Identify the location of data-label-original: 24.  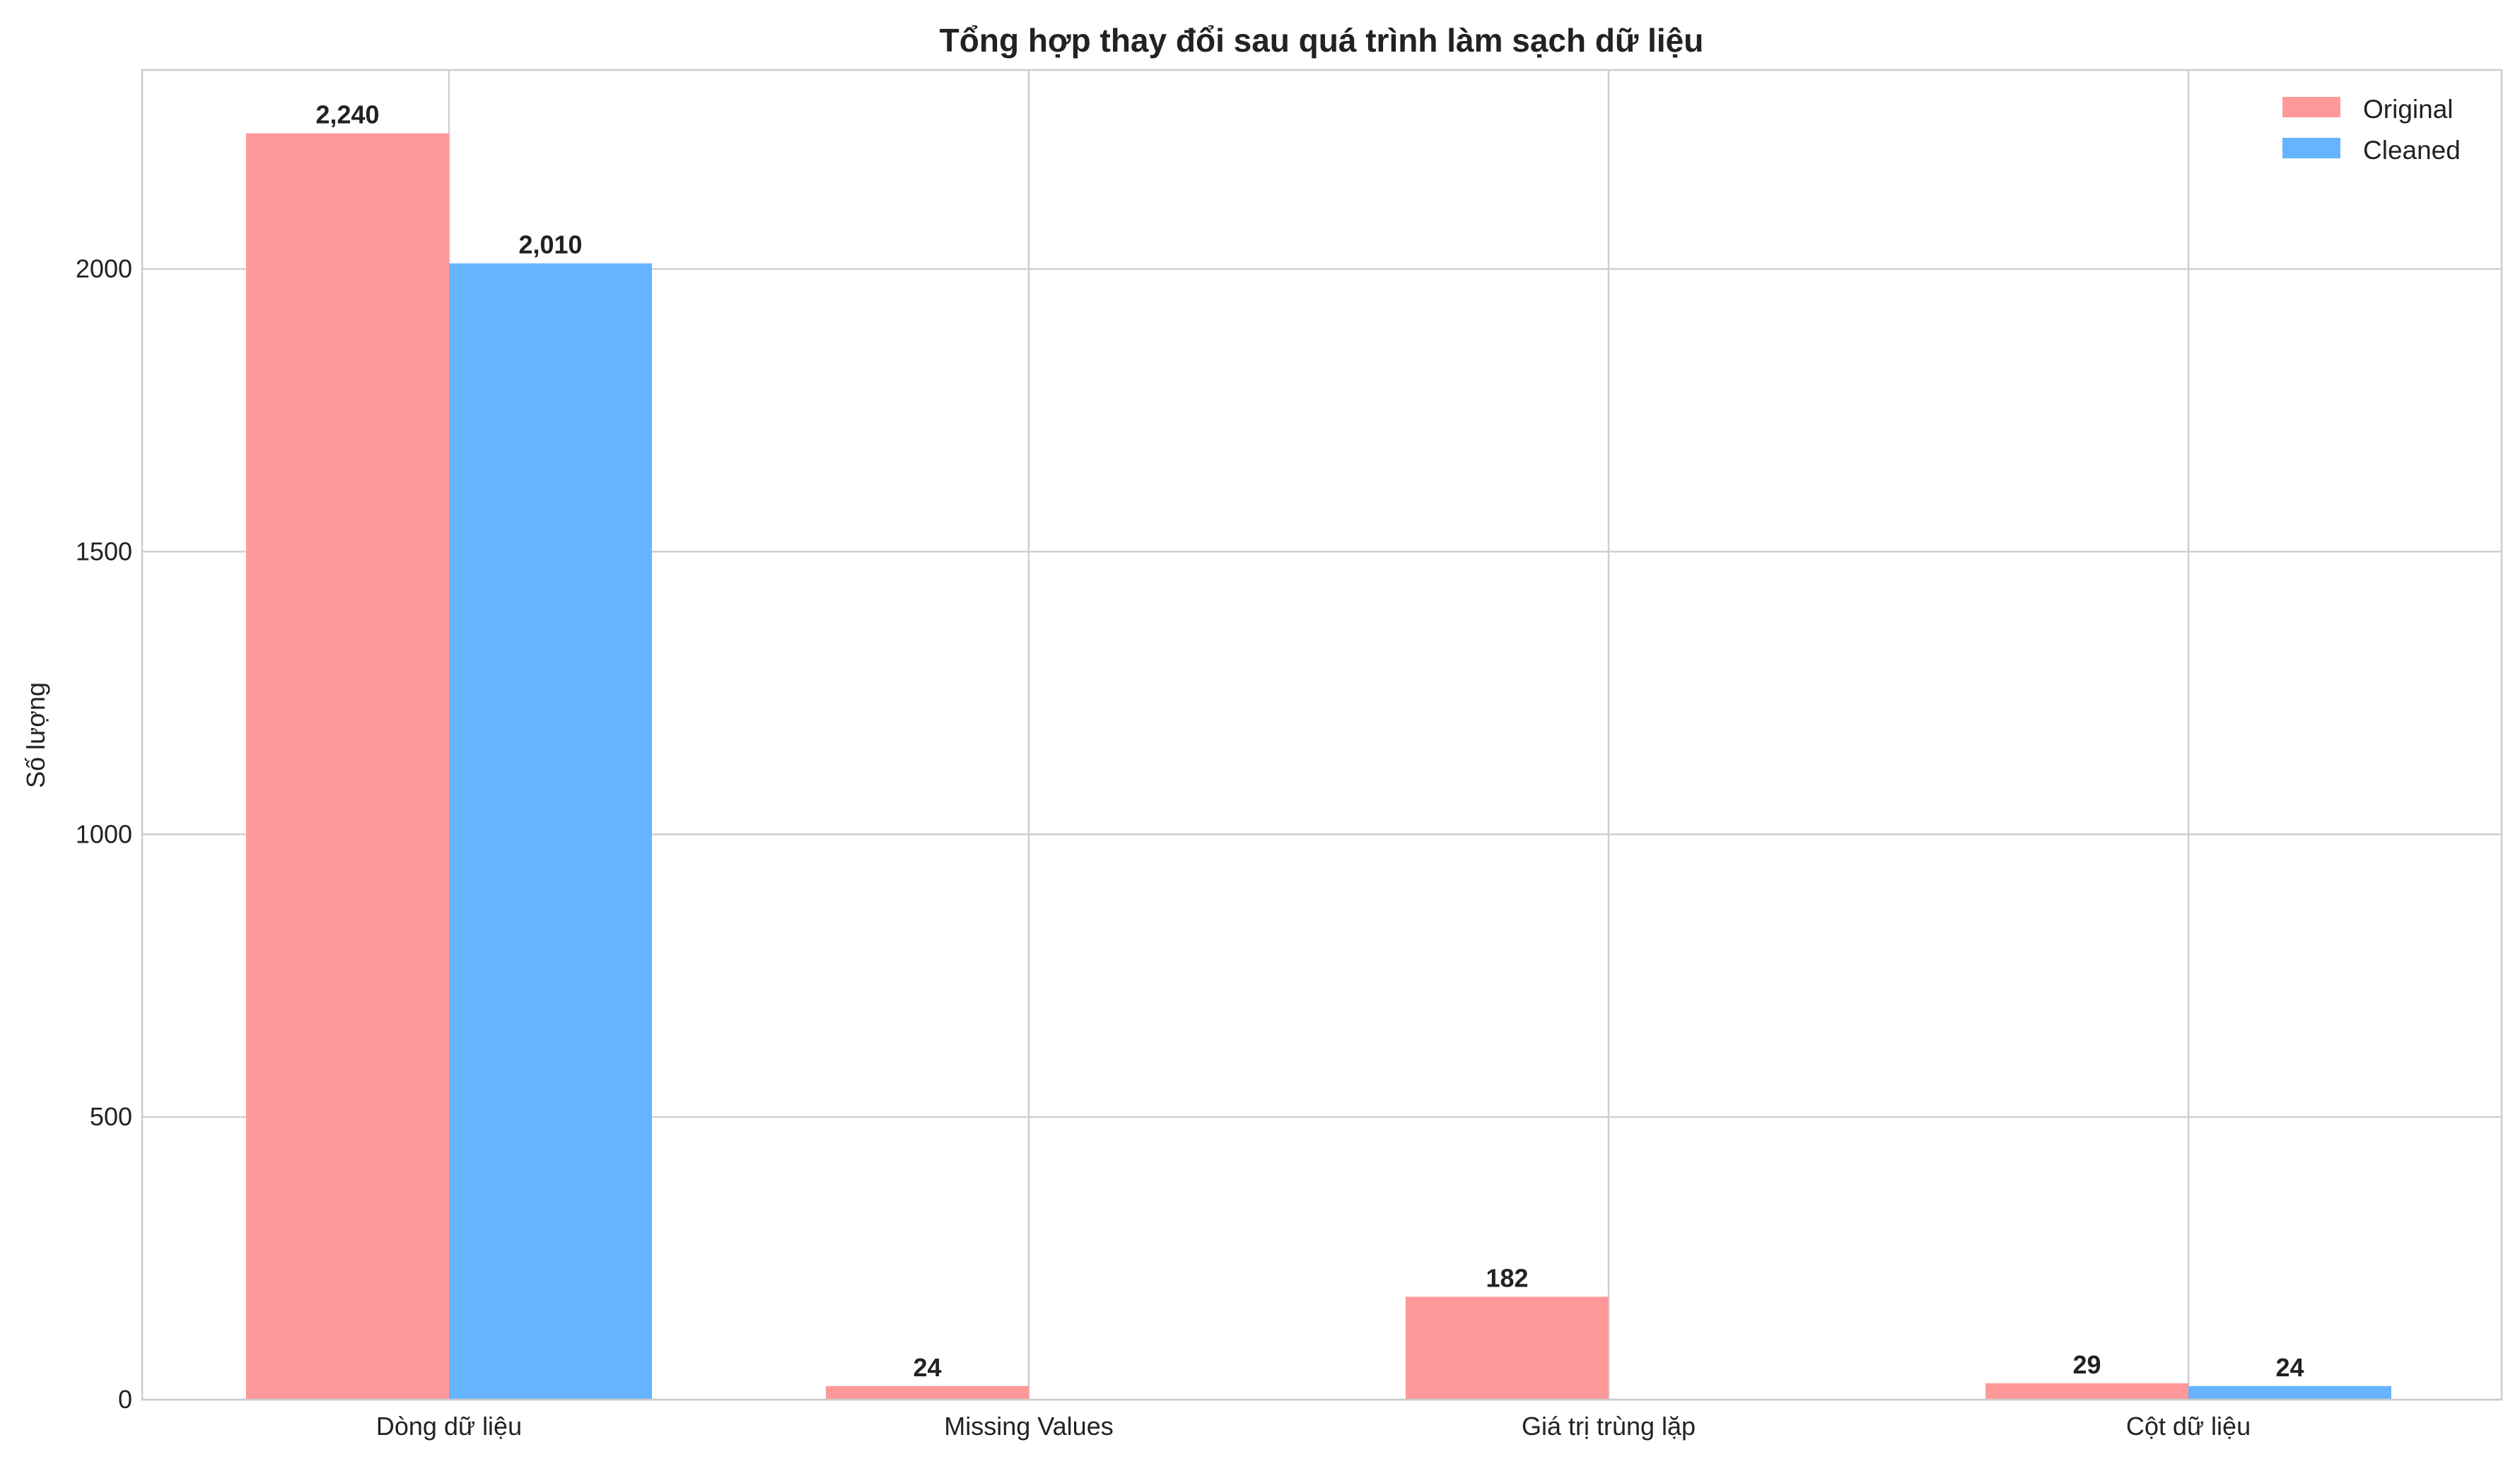
(927, 1367).